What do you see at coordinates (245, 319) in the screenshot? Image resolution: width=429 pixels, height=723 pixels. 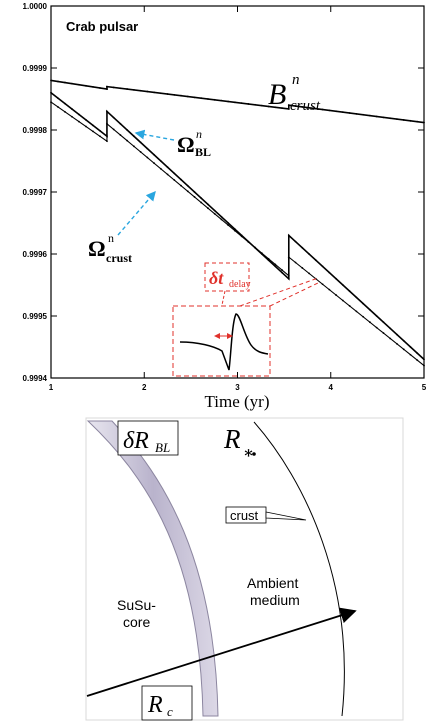 I see `delta-t-annotation: δt delay` at bounding box center [245, 319].